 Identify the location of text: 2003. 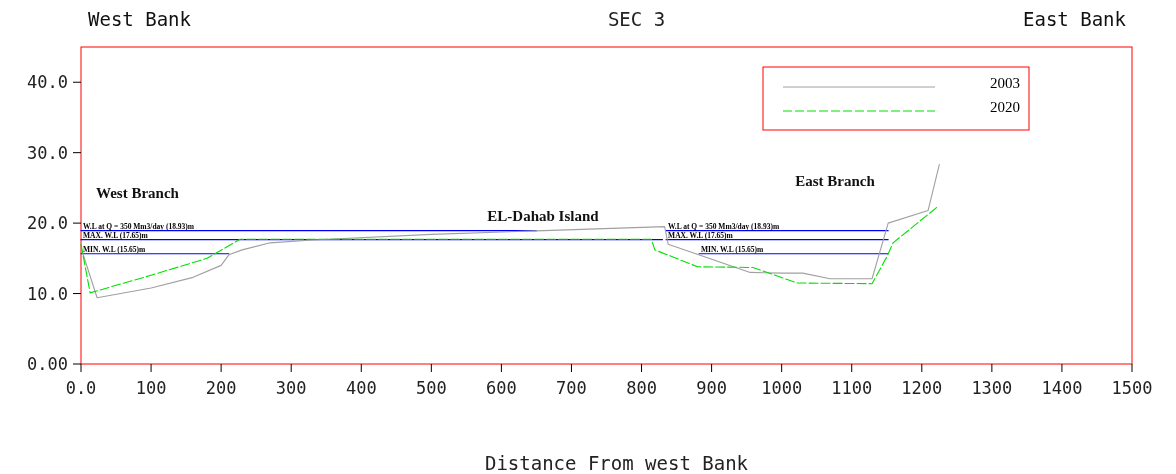
(1005, 83).